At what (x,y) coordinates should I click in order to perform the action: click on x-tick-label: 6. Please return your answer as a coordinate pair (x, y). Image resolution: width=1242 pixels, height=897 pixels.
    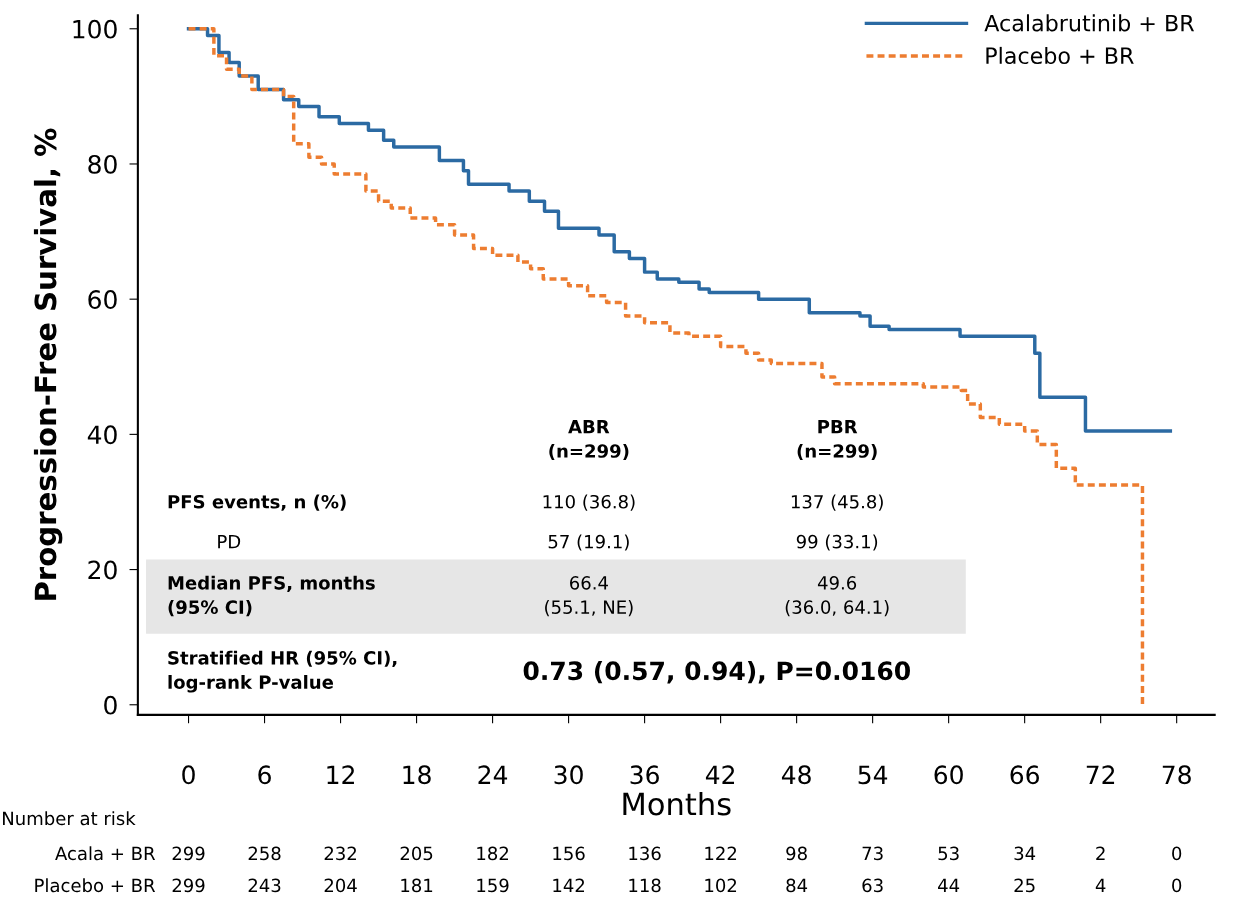
    Looking at the image, I should click on (264, 775).